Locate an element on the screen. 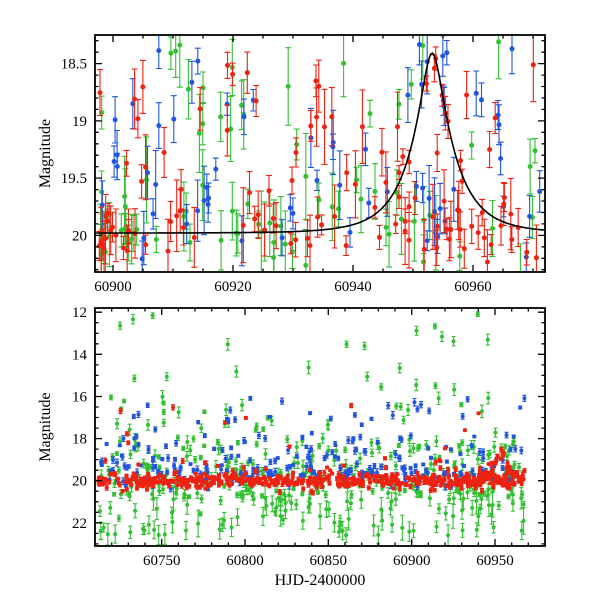 This screenshot has width=600, height=600. x-tick-label: 60940 is located at coordinates (353, 287).